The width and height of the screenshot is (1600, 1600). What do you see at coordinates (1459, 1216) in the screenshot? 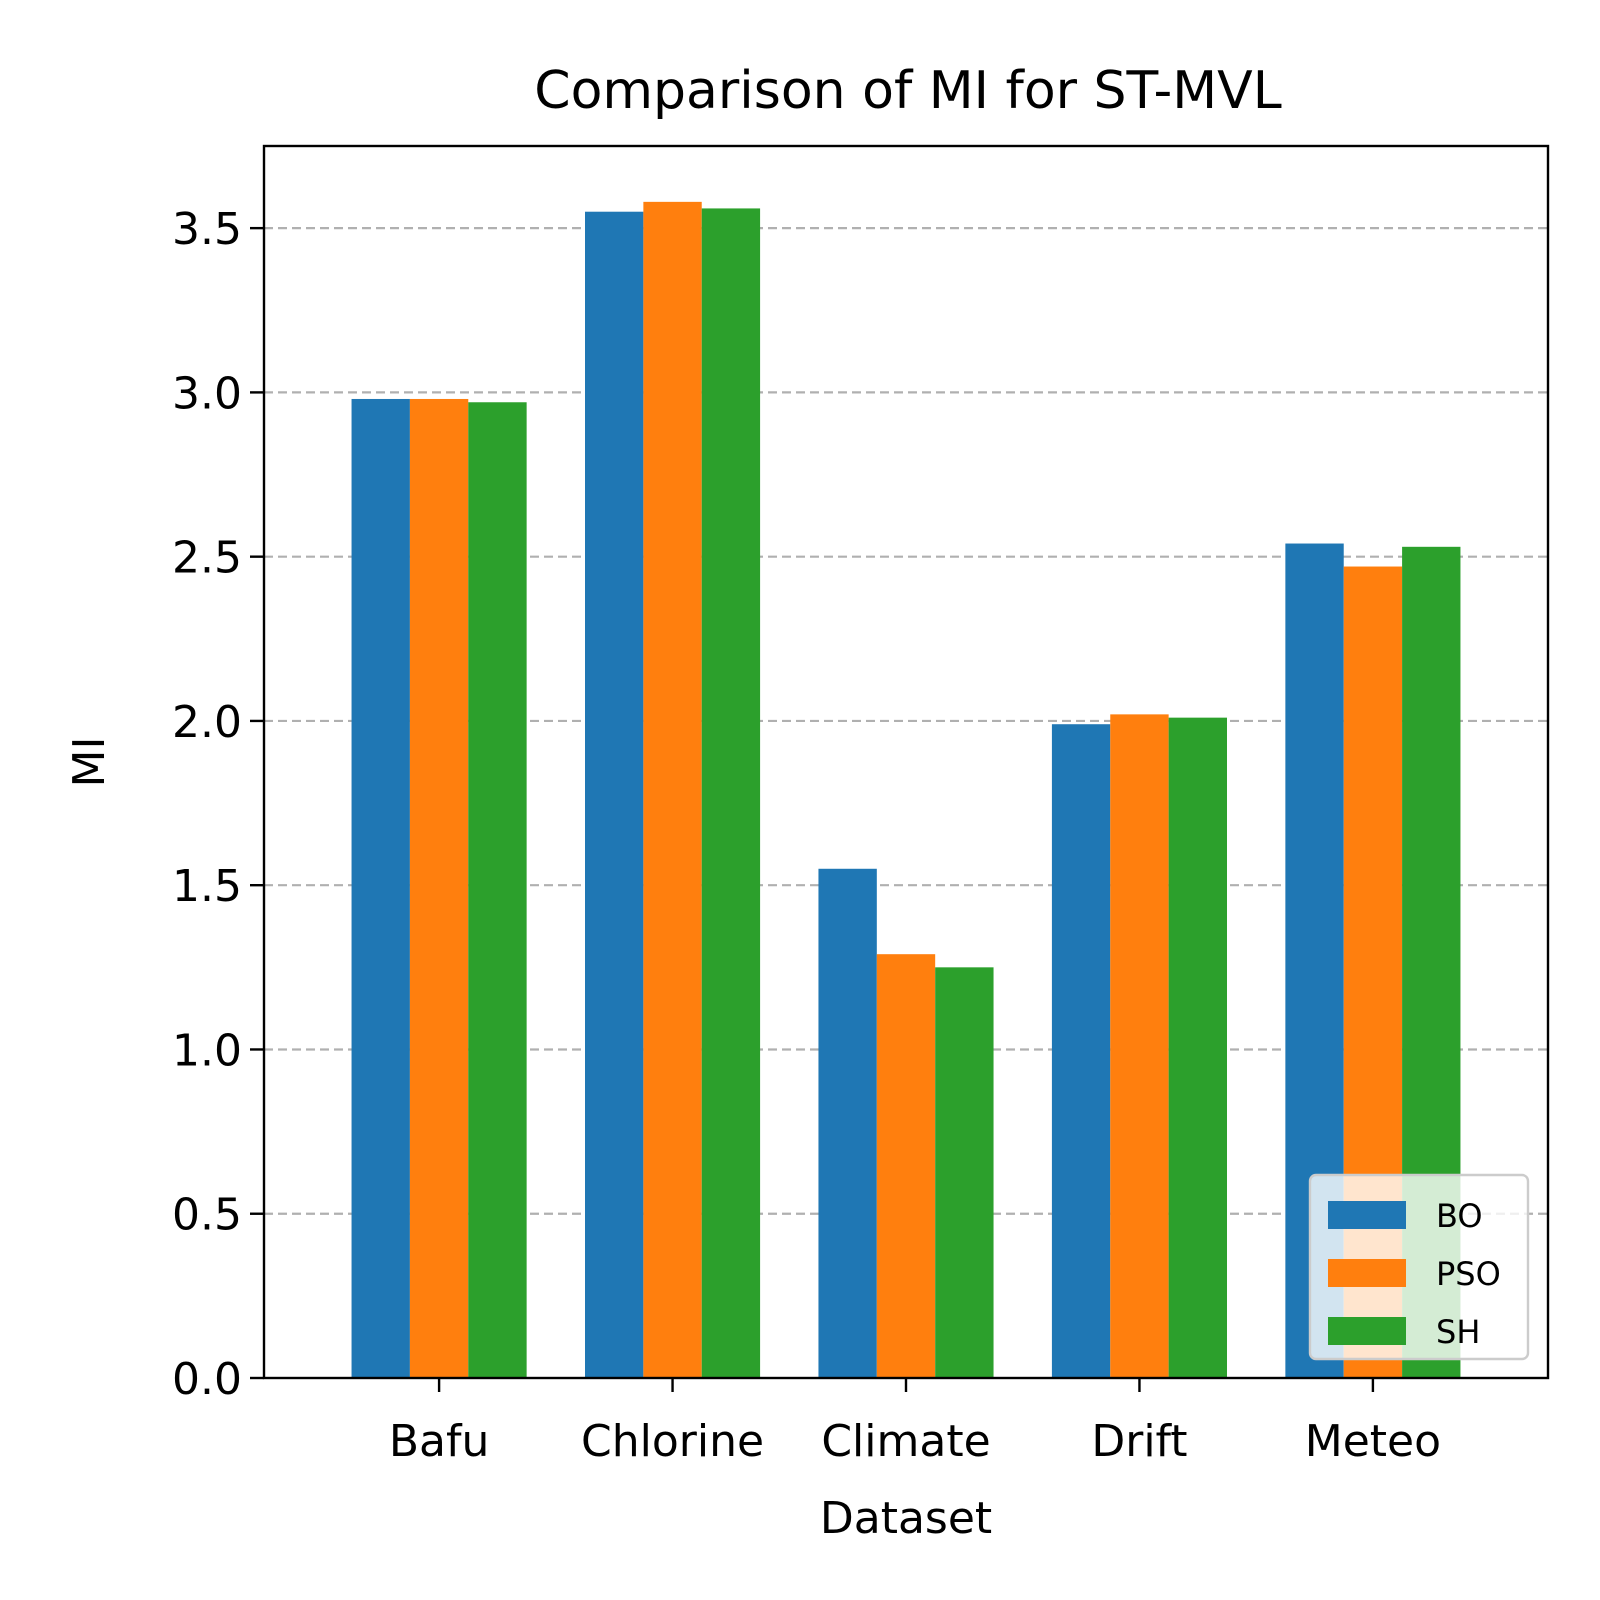
I see `legend-label-bo: BO` at bounding box center [1459, 1216].